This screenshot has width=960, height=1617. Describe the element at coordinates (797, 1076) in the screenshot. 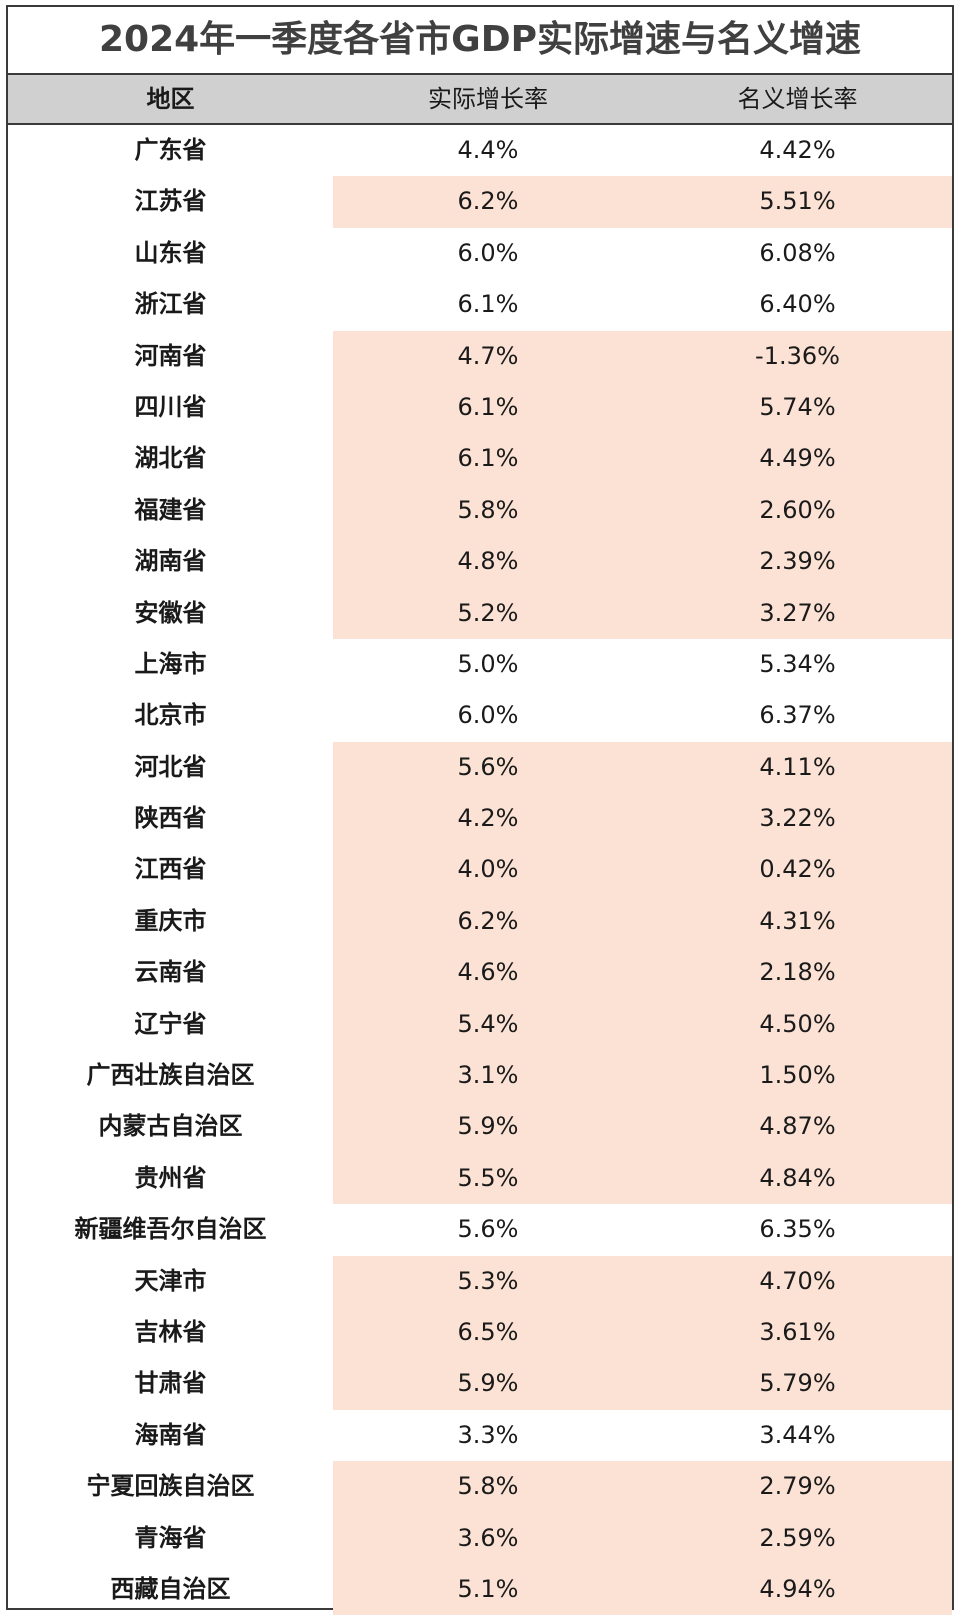

I see `nominal-growth-cell: 1.50%` at that location.